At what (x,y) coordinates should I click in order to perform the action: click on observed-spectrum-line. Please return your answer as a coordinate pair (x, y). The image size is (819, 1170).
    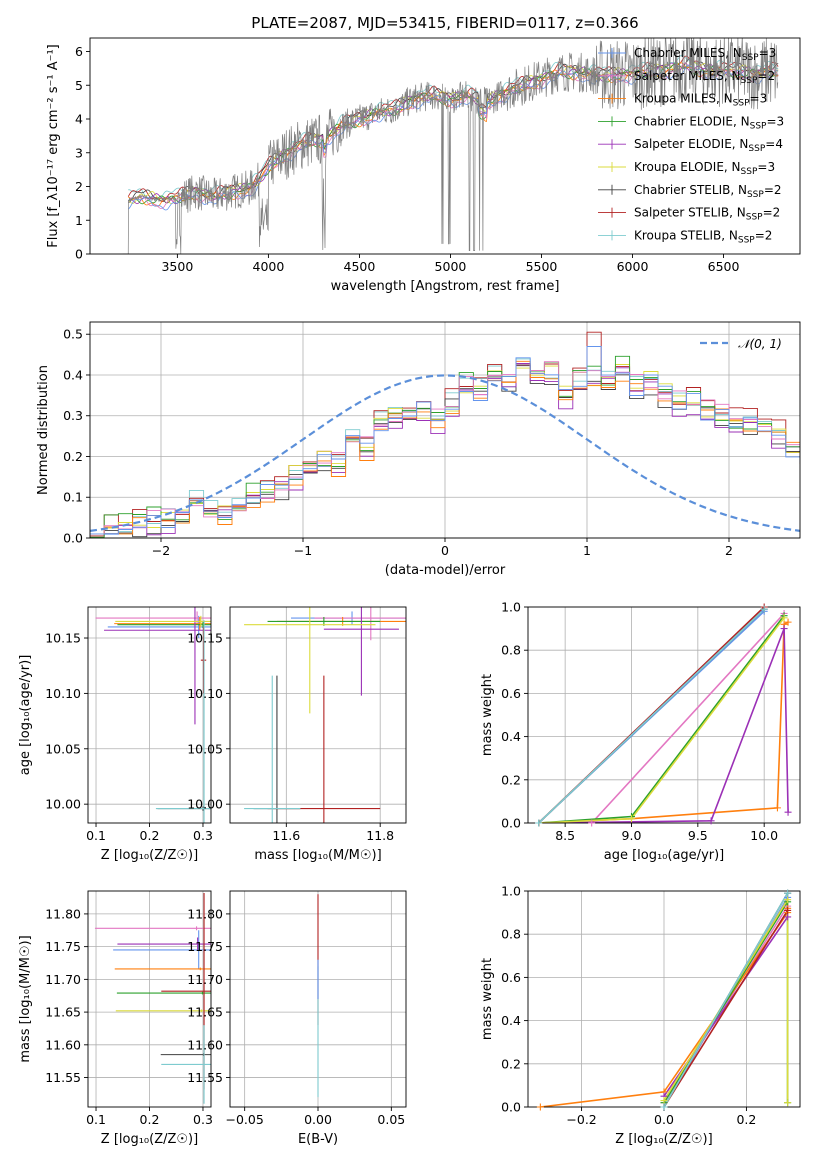
    Looking at the image, I should click on (450, 146).